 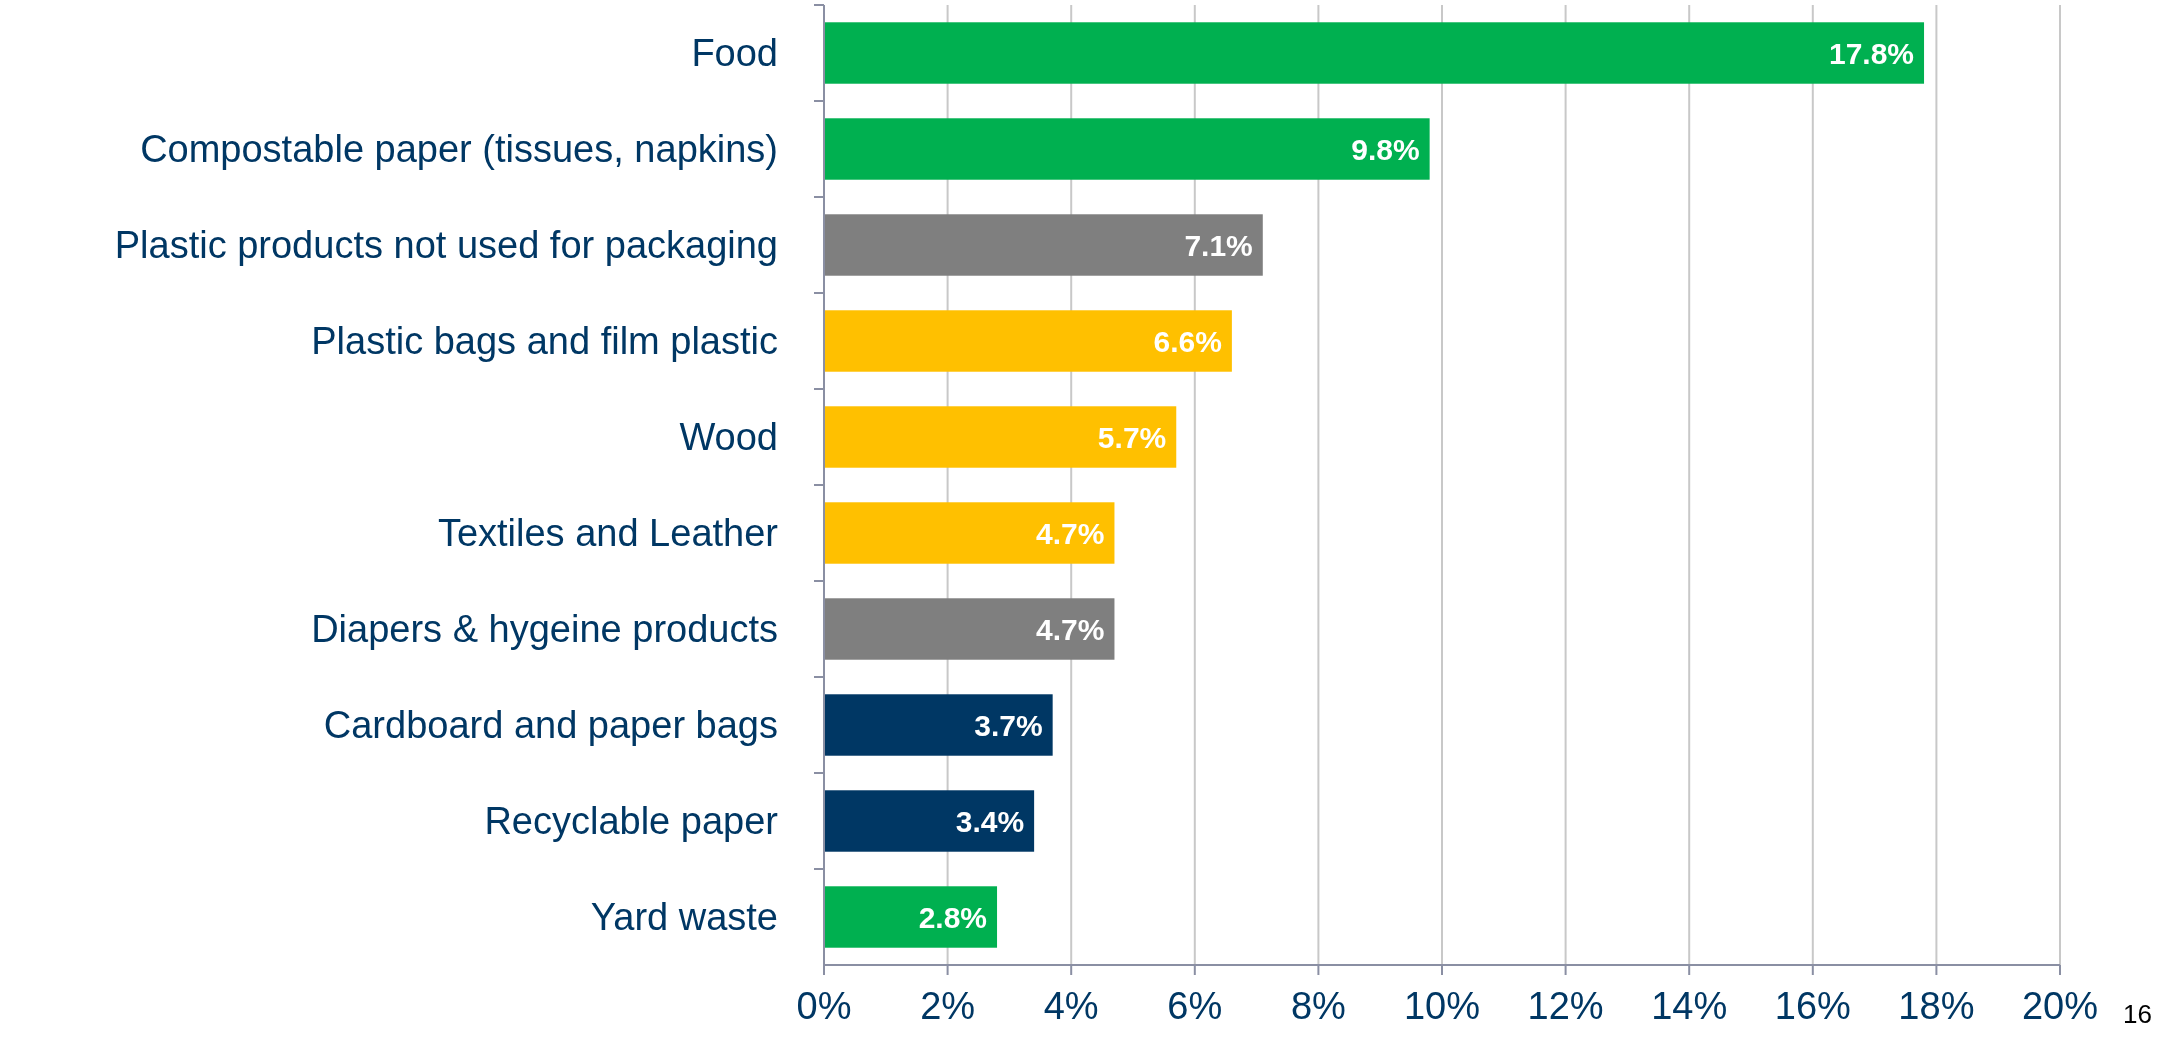 I want to click on y-tick-label: Recyclable paper, so click(x=631, y=821).